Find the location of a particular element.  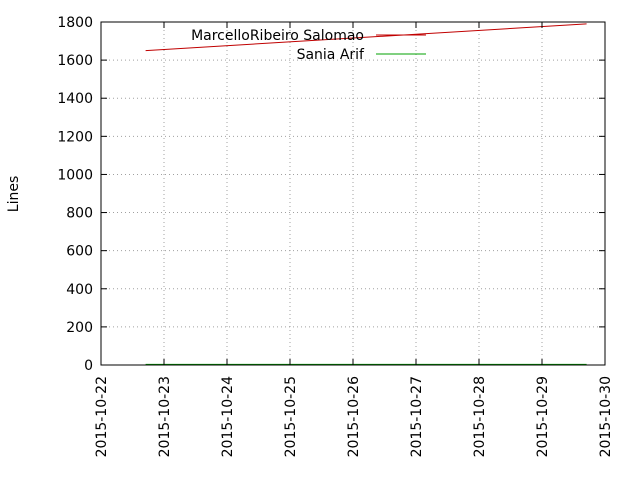

x-tick-label: 2015-10-25 is located at coordinates (291, 416).